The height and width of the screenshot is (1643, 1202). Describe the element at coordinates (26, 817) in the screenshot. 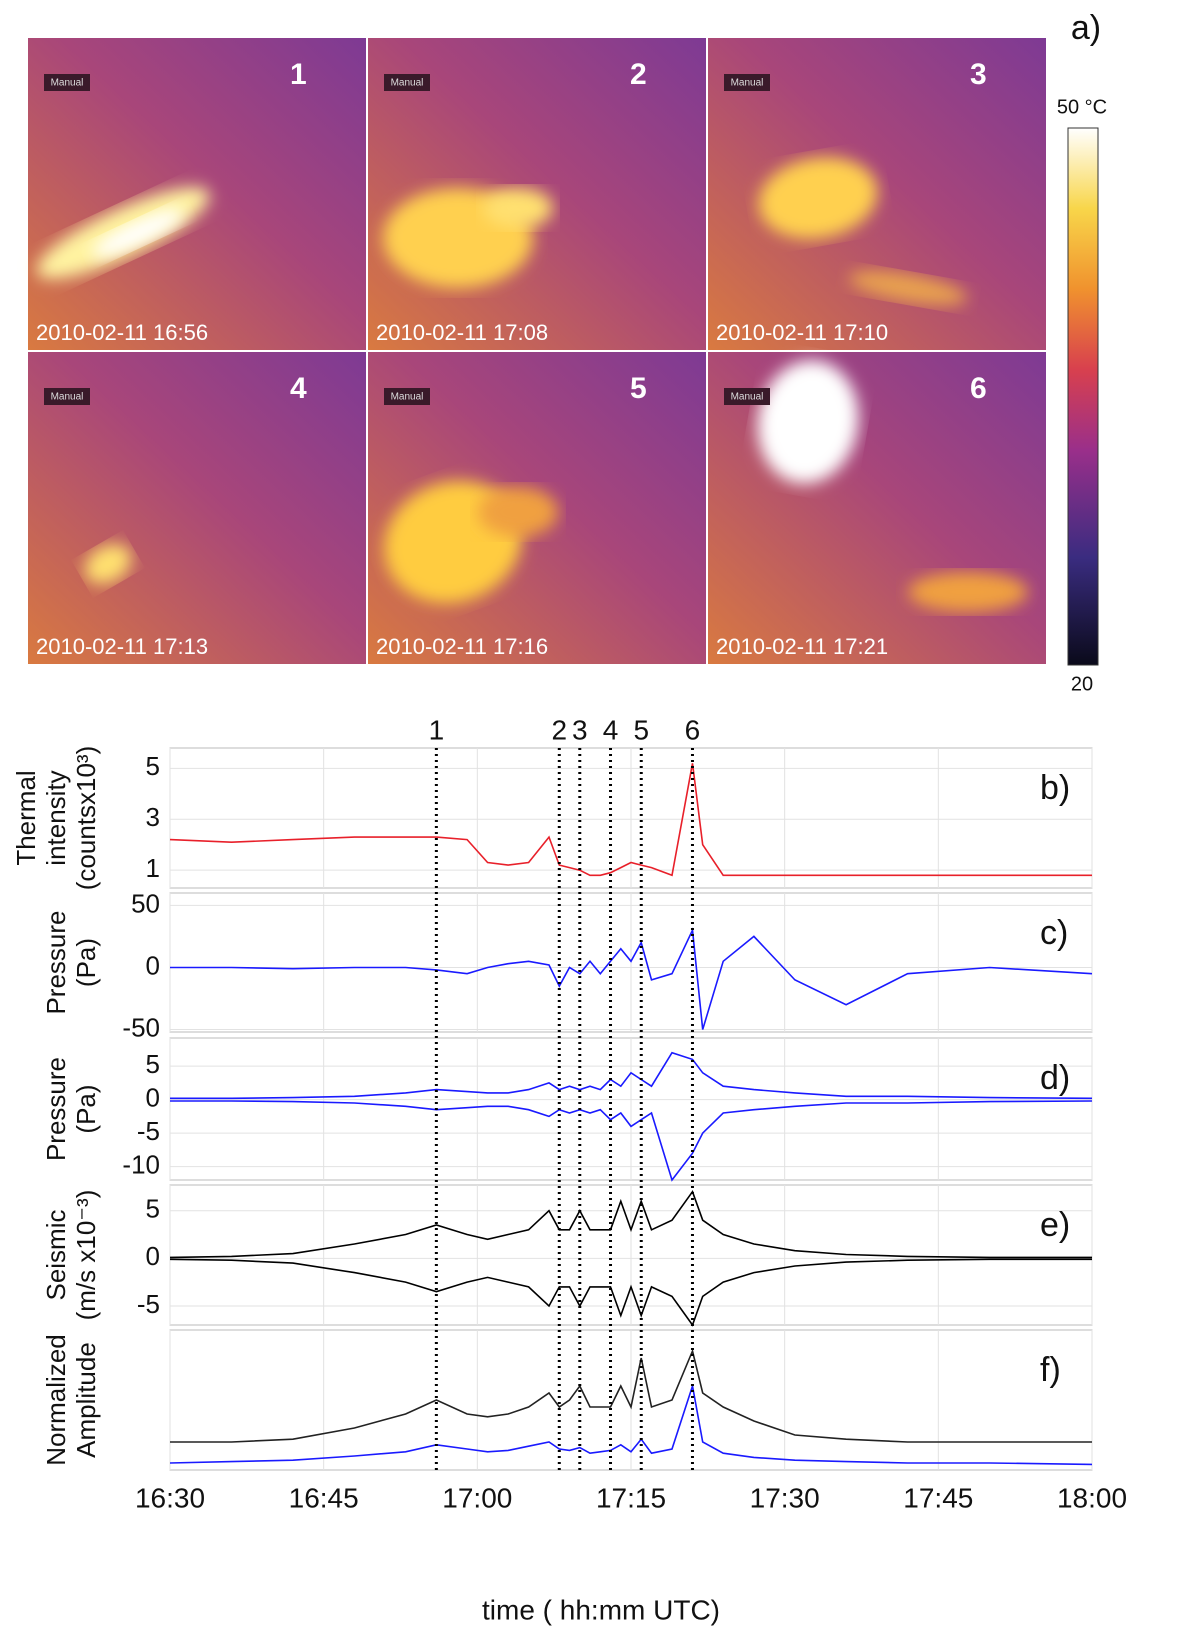

I see `y-axis-label: Thermal` at that location.